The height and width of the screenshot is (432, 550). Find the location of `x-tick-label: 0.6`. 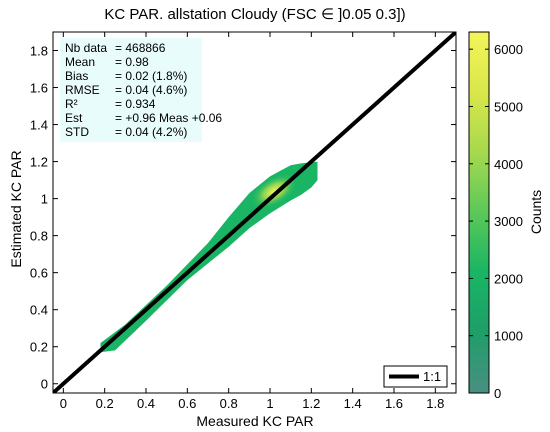

x-tick-label: 0.6 is located at coordinates (187, 403).